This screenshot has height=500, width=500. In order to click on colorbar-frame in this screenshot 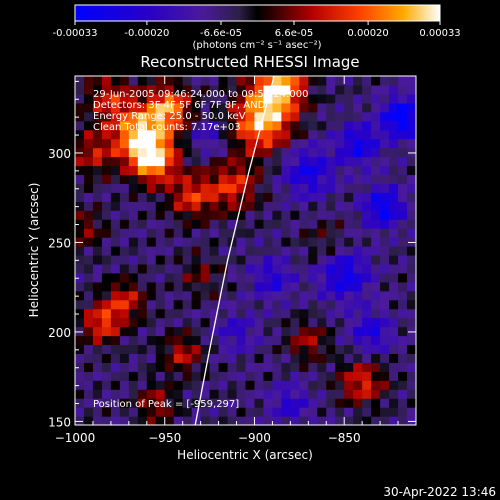, I will do `click(257, 13)`.